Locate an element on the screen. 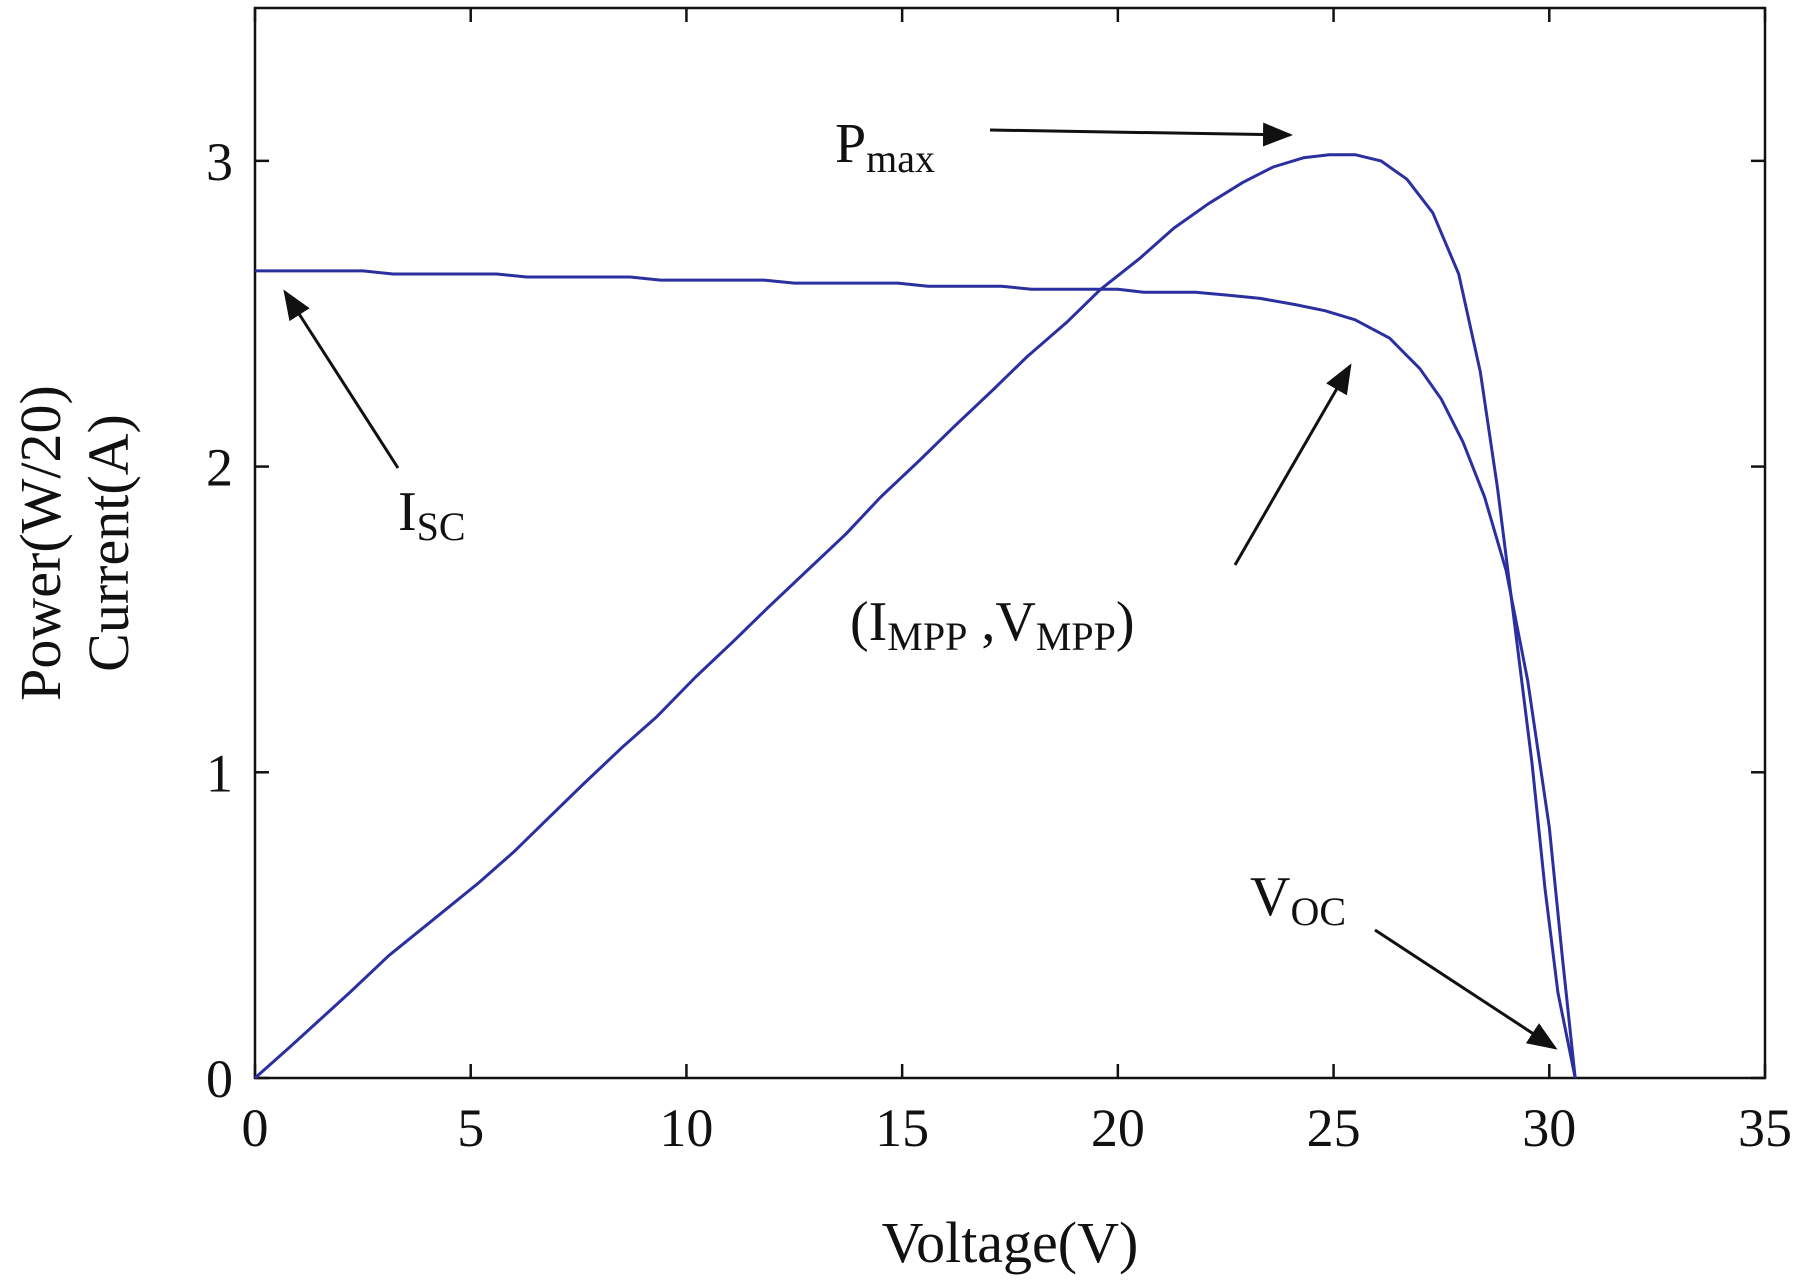  annotation-isc-sub: SC is located at coordinates (441, 526).